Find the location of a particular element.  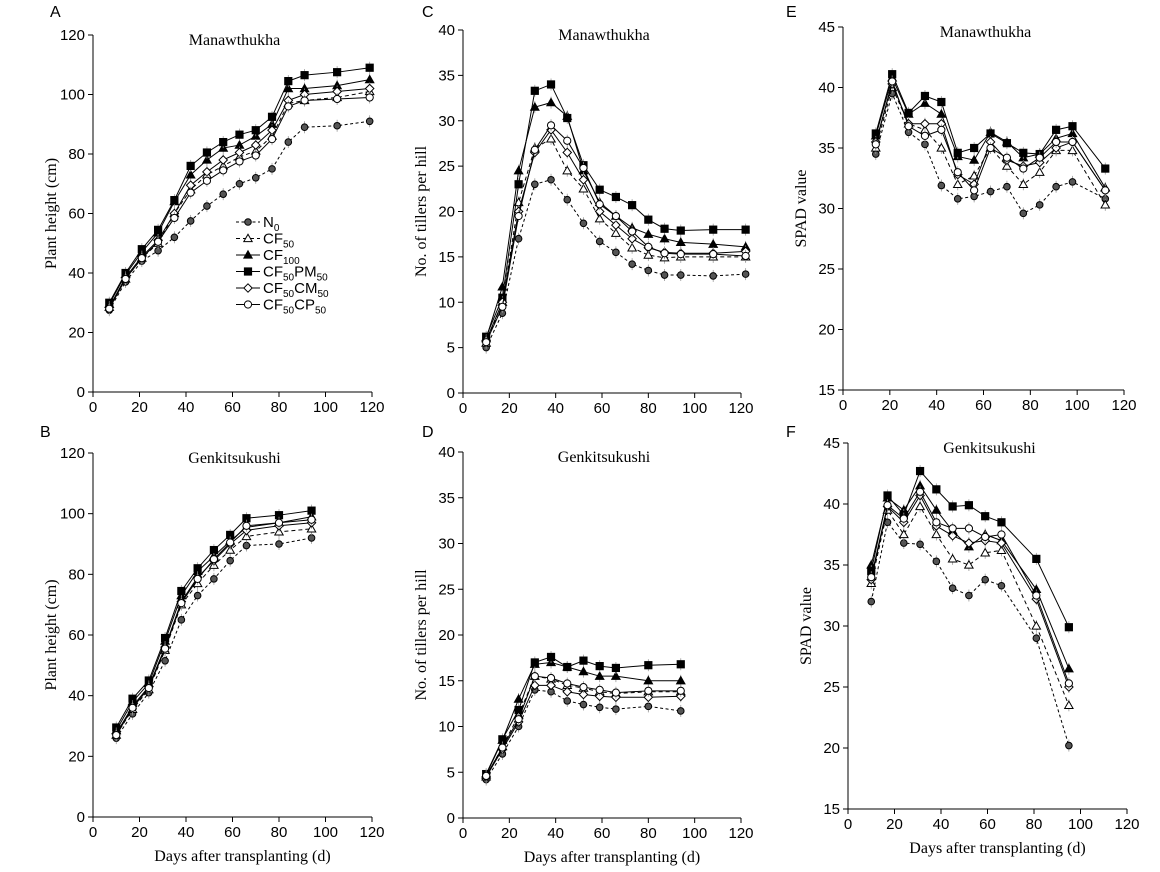

x-tick-label: 100 is located at coordinates (325, 407).